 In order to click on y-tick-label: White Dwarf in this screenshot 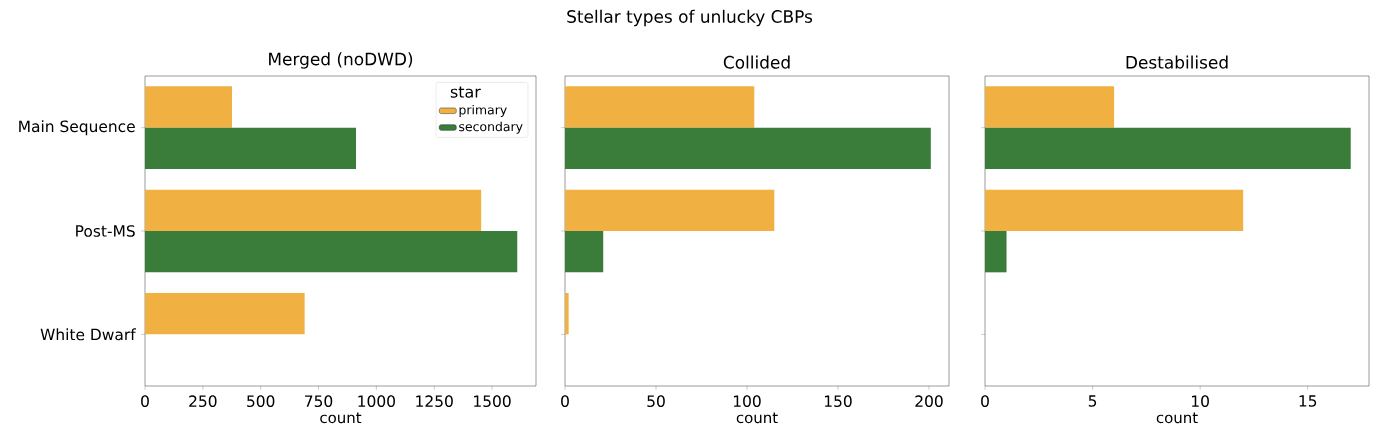, I will do `click(88, 334)`.